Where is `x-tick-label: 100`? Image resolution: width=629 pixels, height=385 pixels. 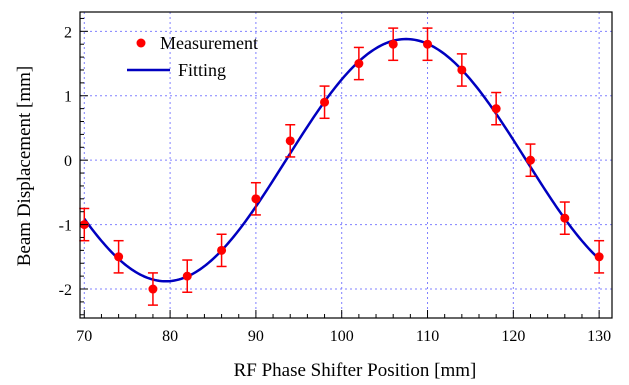 x-tick-label: 100 is located at coordinates (342, 336).